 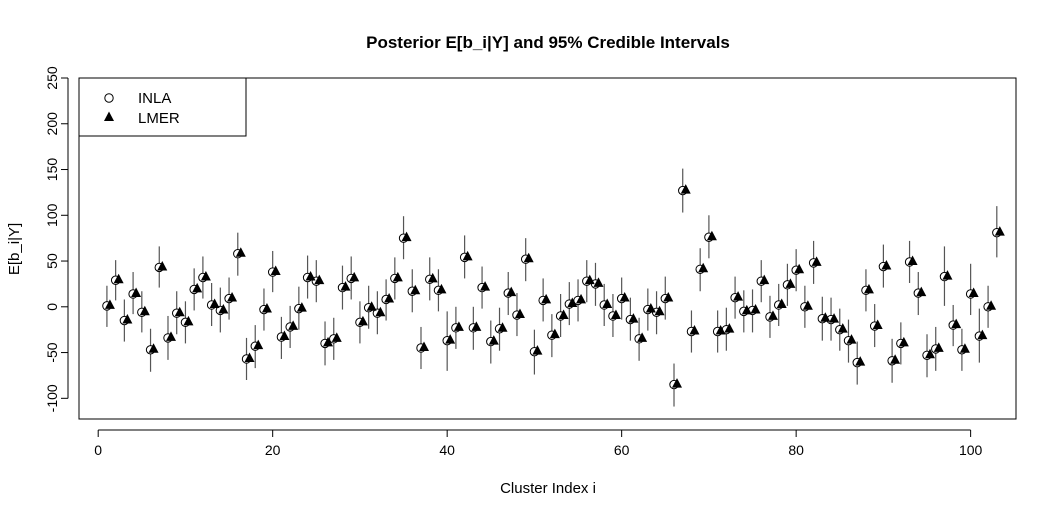 What do you see at coordinates (548, 488) in the screenshot?
I see `x-axis-label: Cluster Index i` at bounding box center [548, 488].